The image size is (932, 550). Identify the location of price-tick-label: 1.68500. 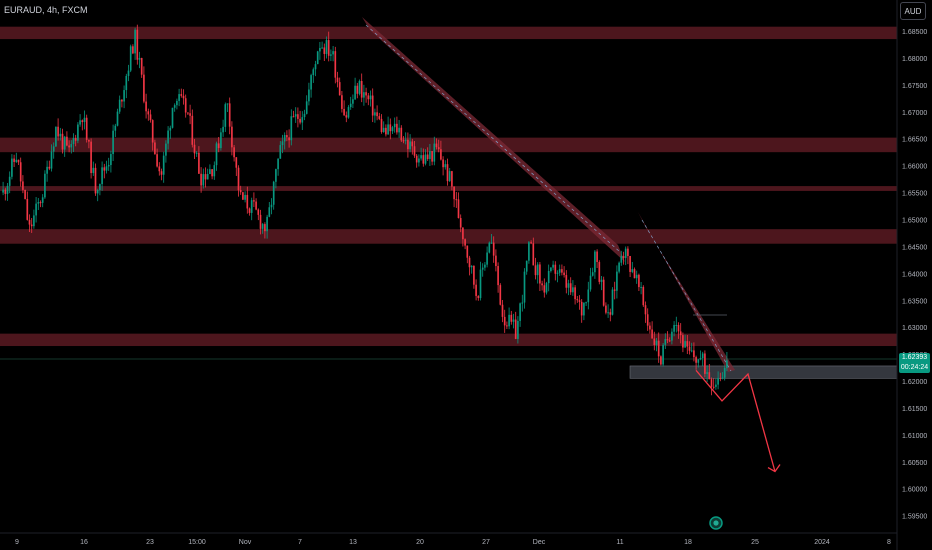
(914, 32).